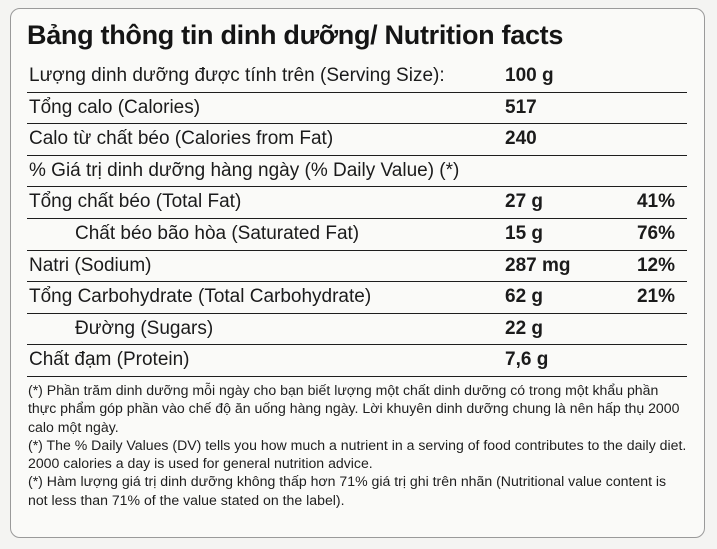 The width and height of the screenshot is (717, 549). What do you see at coordinates (655, 297) in the screenshot?
I see `row-daily-value: 21%` at bounding box center [655, 297].